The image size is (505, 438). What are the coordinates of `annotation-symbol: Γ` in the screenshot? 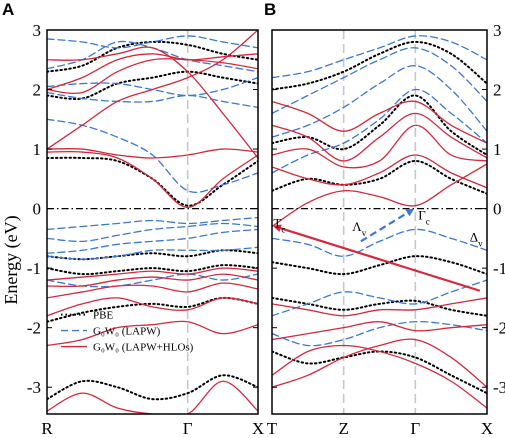 It's located at (422, 214).